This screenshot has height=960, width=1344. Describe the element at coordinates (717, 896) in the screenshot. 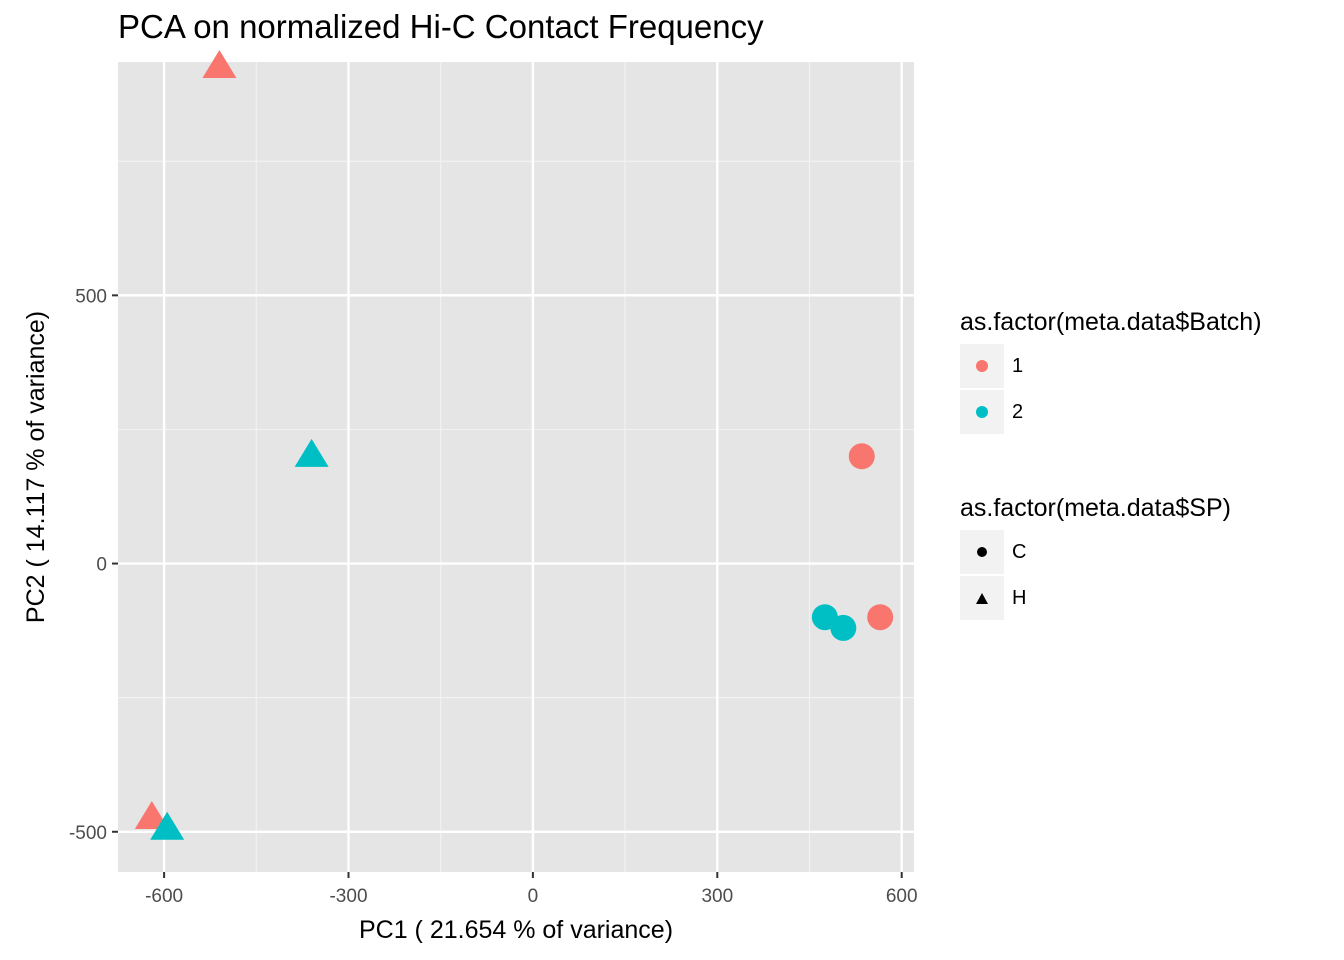

I see `x-tick-label: 300` at that location.